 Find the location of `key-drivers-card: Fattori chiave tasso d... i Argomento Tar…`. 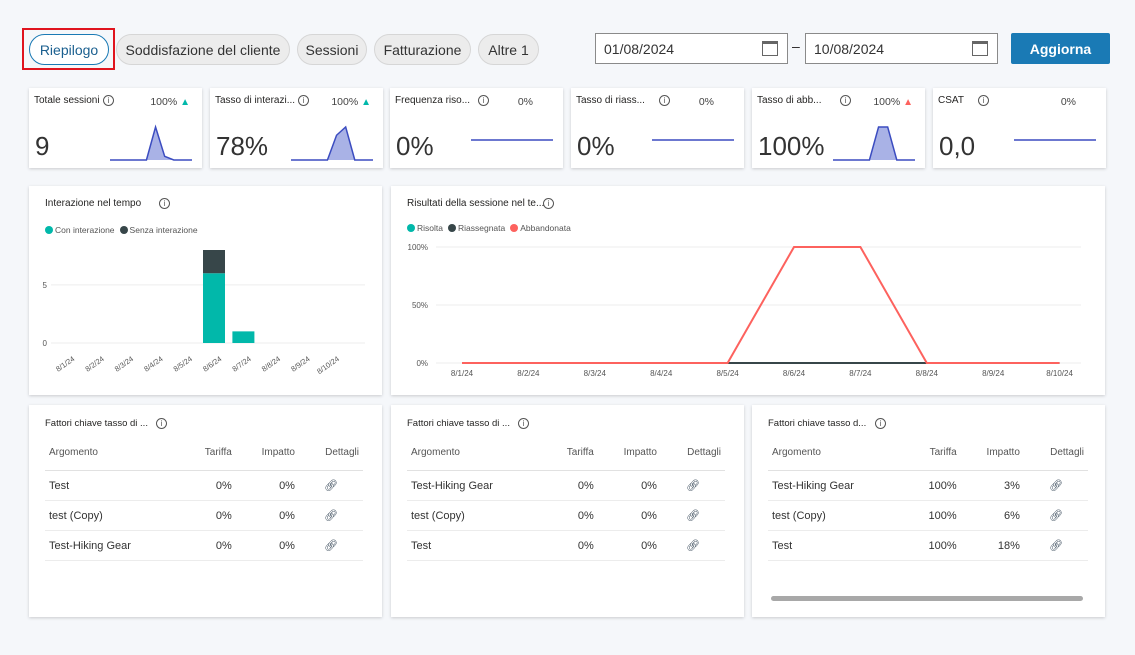

key-drivers-card: Fattori chiave tasso d... i Argomento Tar… is located at coordinates (928, 511).